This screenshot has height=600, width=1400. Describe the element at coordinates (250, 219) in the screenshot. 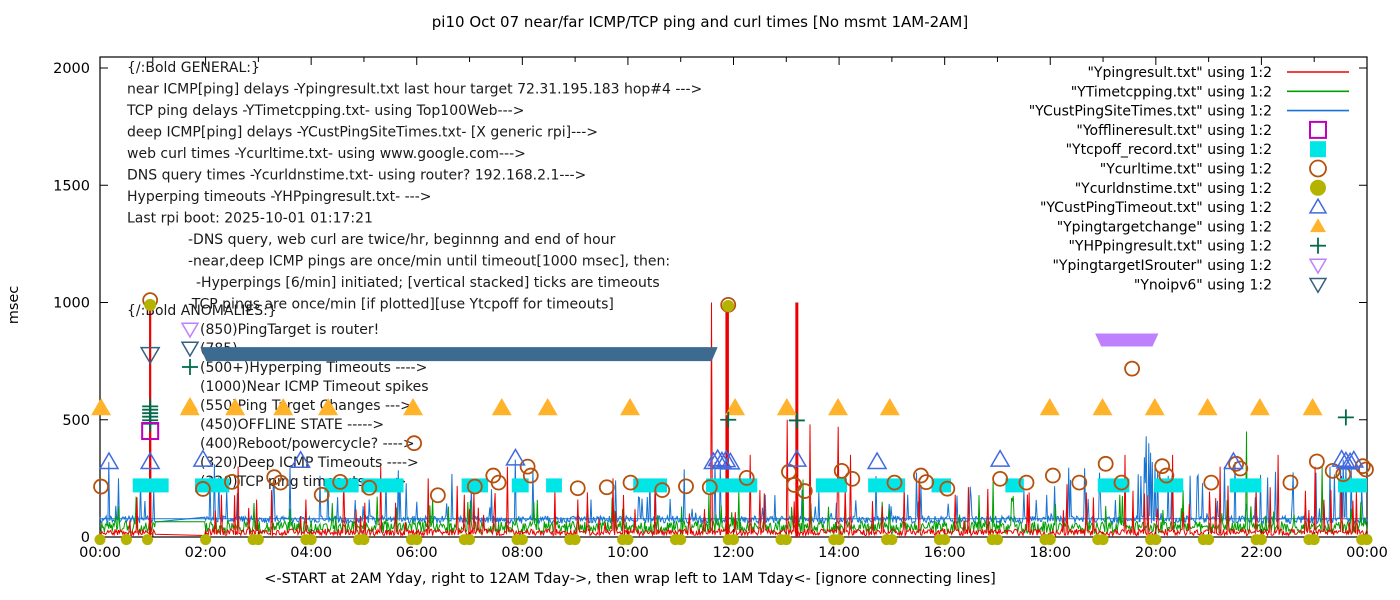

I see `annotation-general-line: Last rpi boot: 2025-10-01 01:17:21` at that location.